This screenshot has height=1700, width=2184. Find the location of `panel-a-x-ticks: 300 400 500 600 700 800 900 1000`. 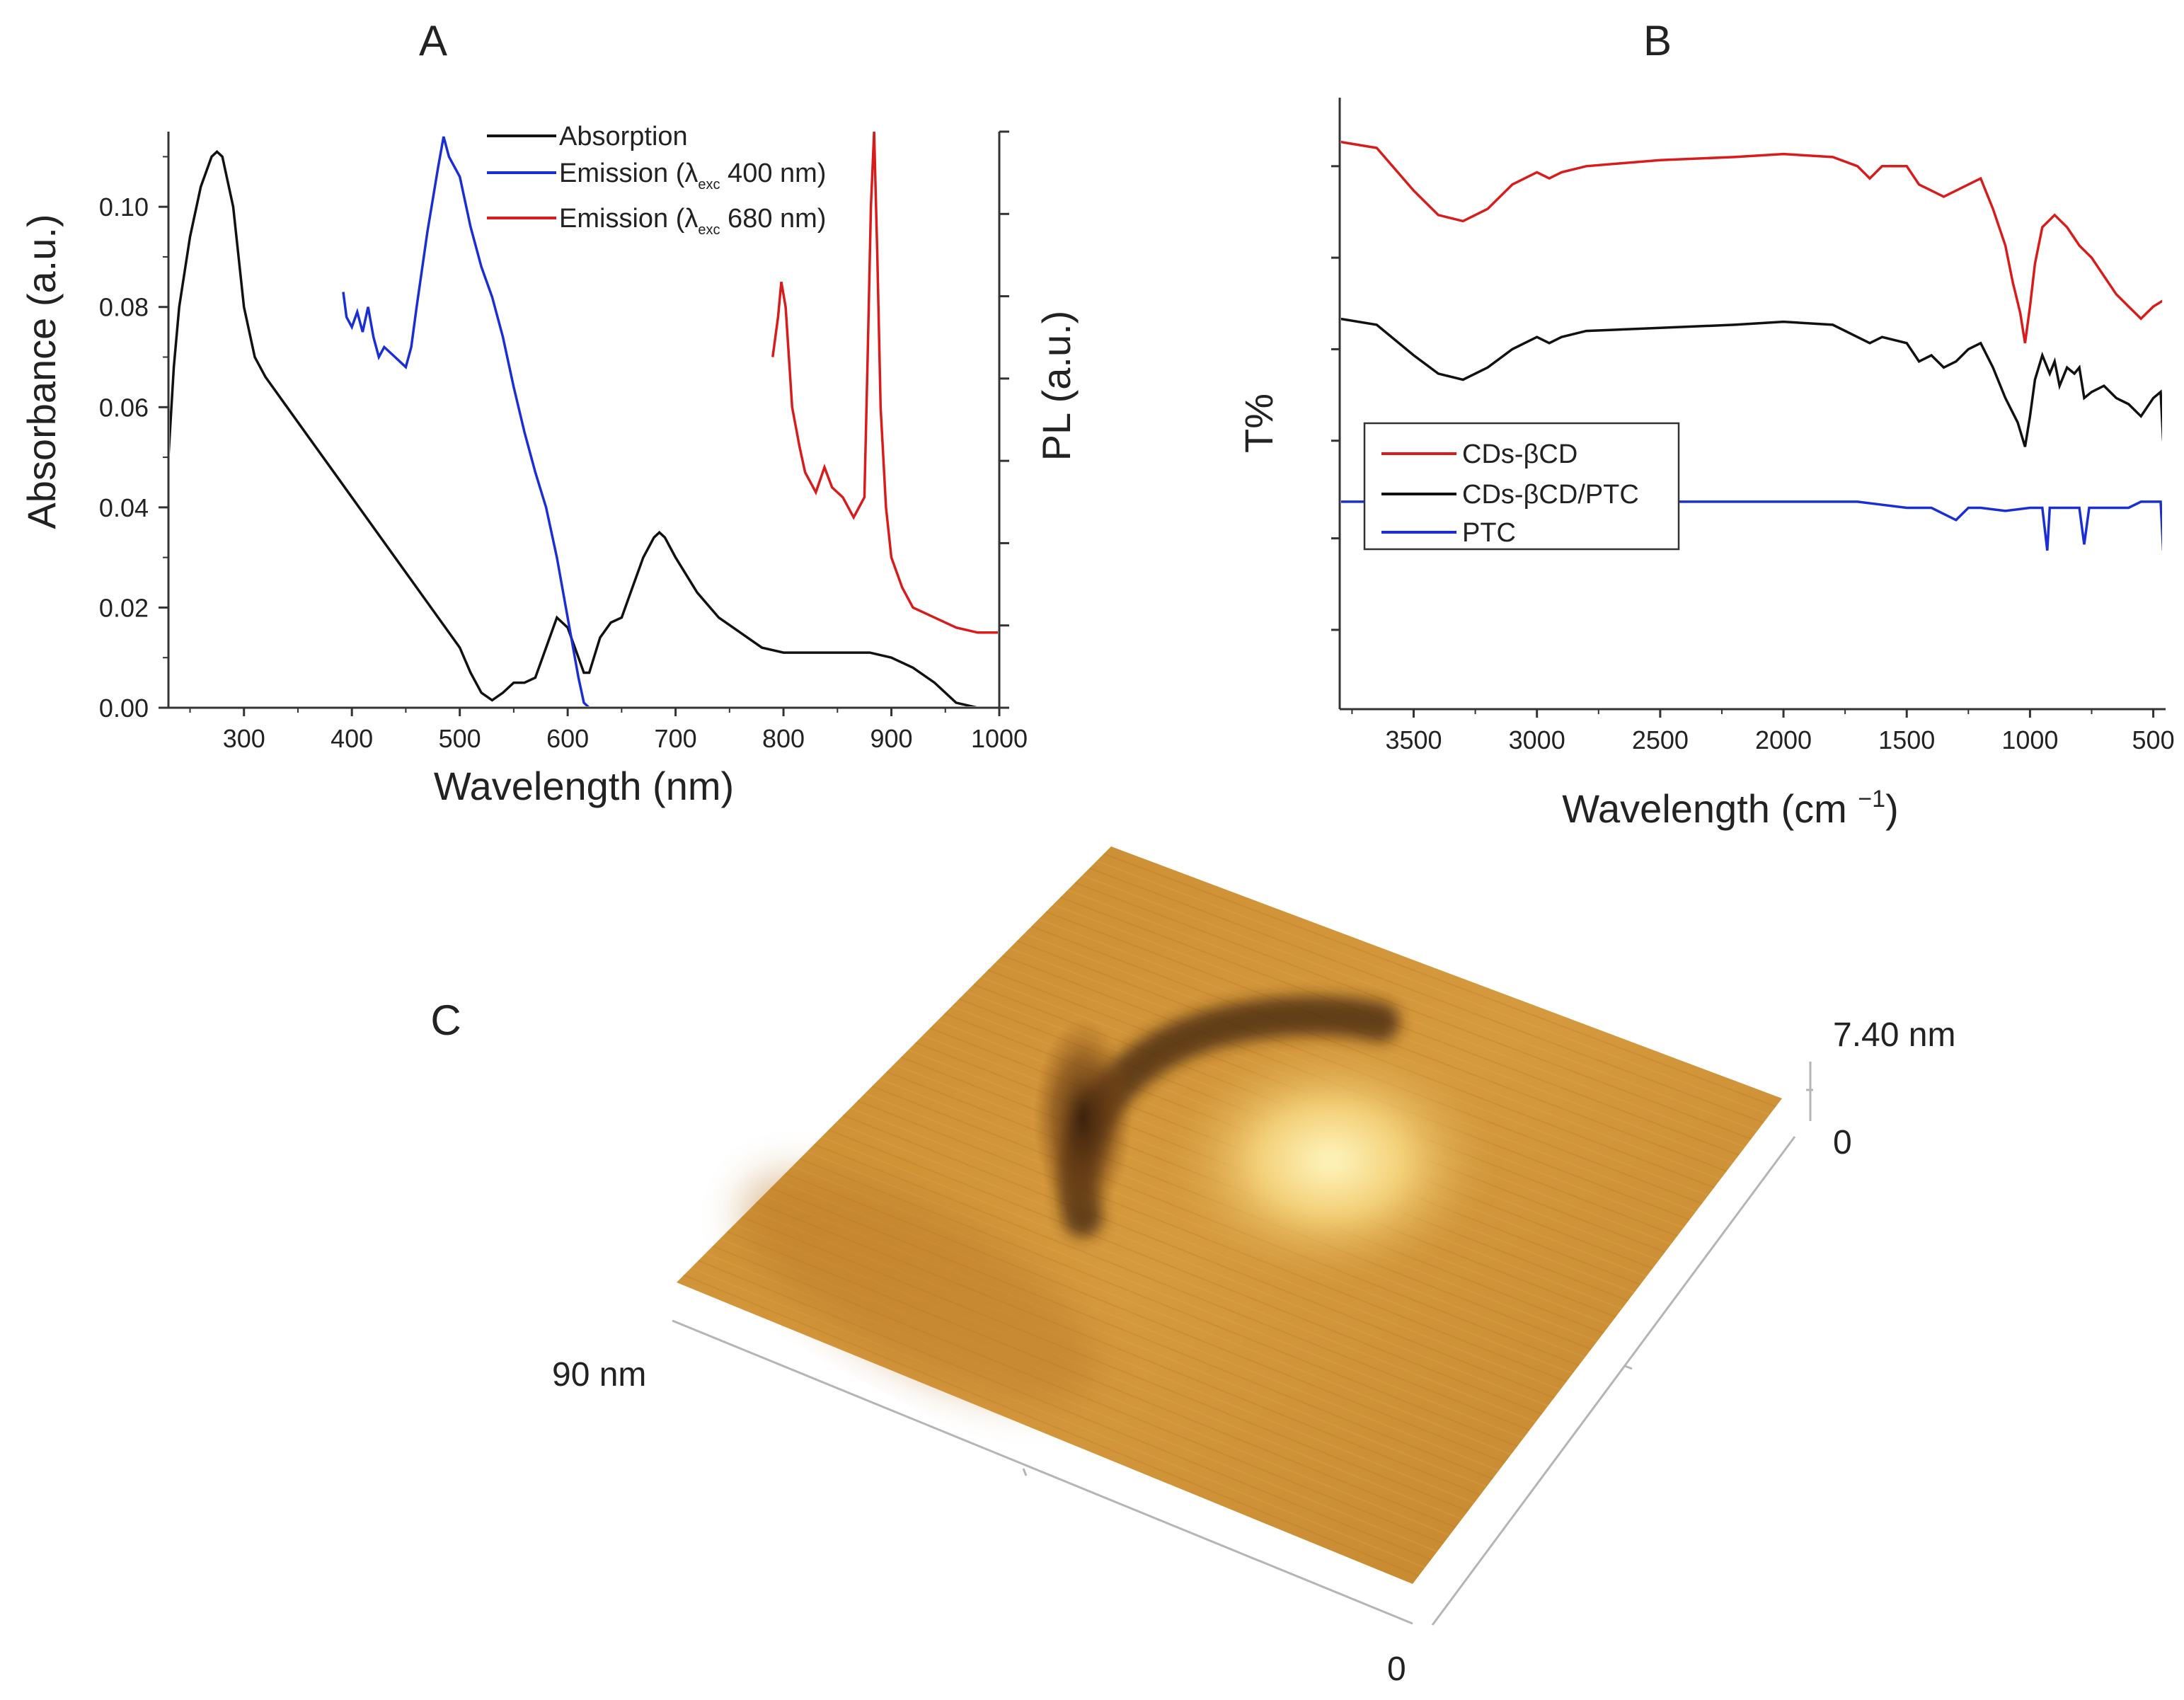

panel-a-x-ticks: 300 400 500 600 700 800 900 1000 is located at coordinates (608, 730).